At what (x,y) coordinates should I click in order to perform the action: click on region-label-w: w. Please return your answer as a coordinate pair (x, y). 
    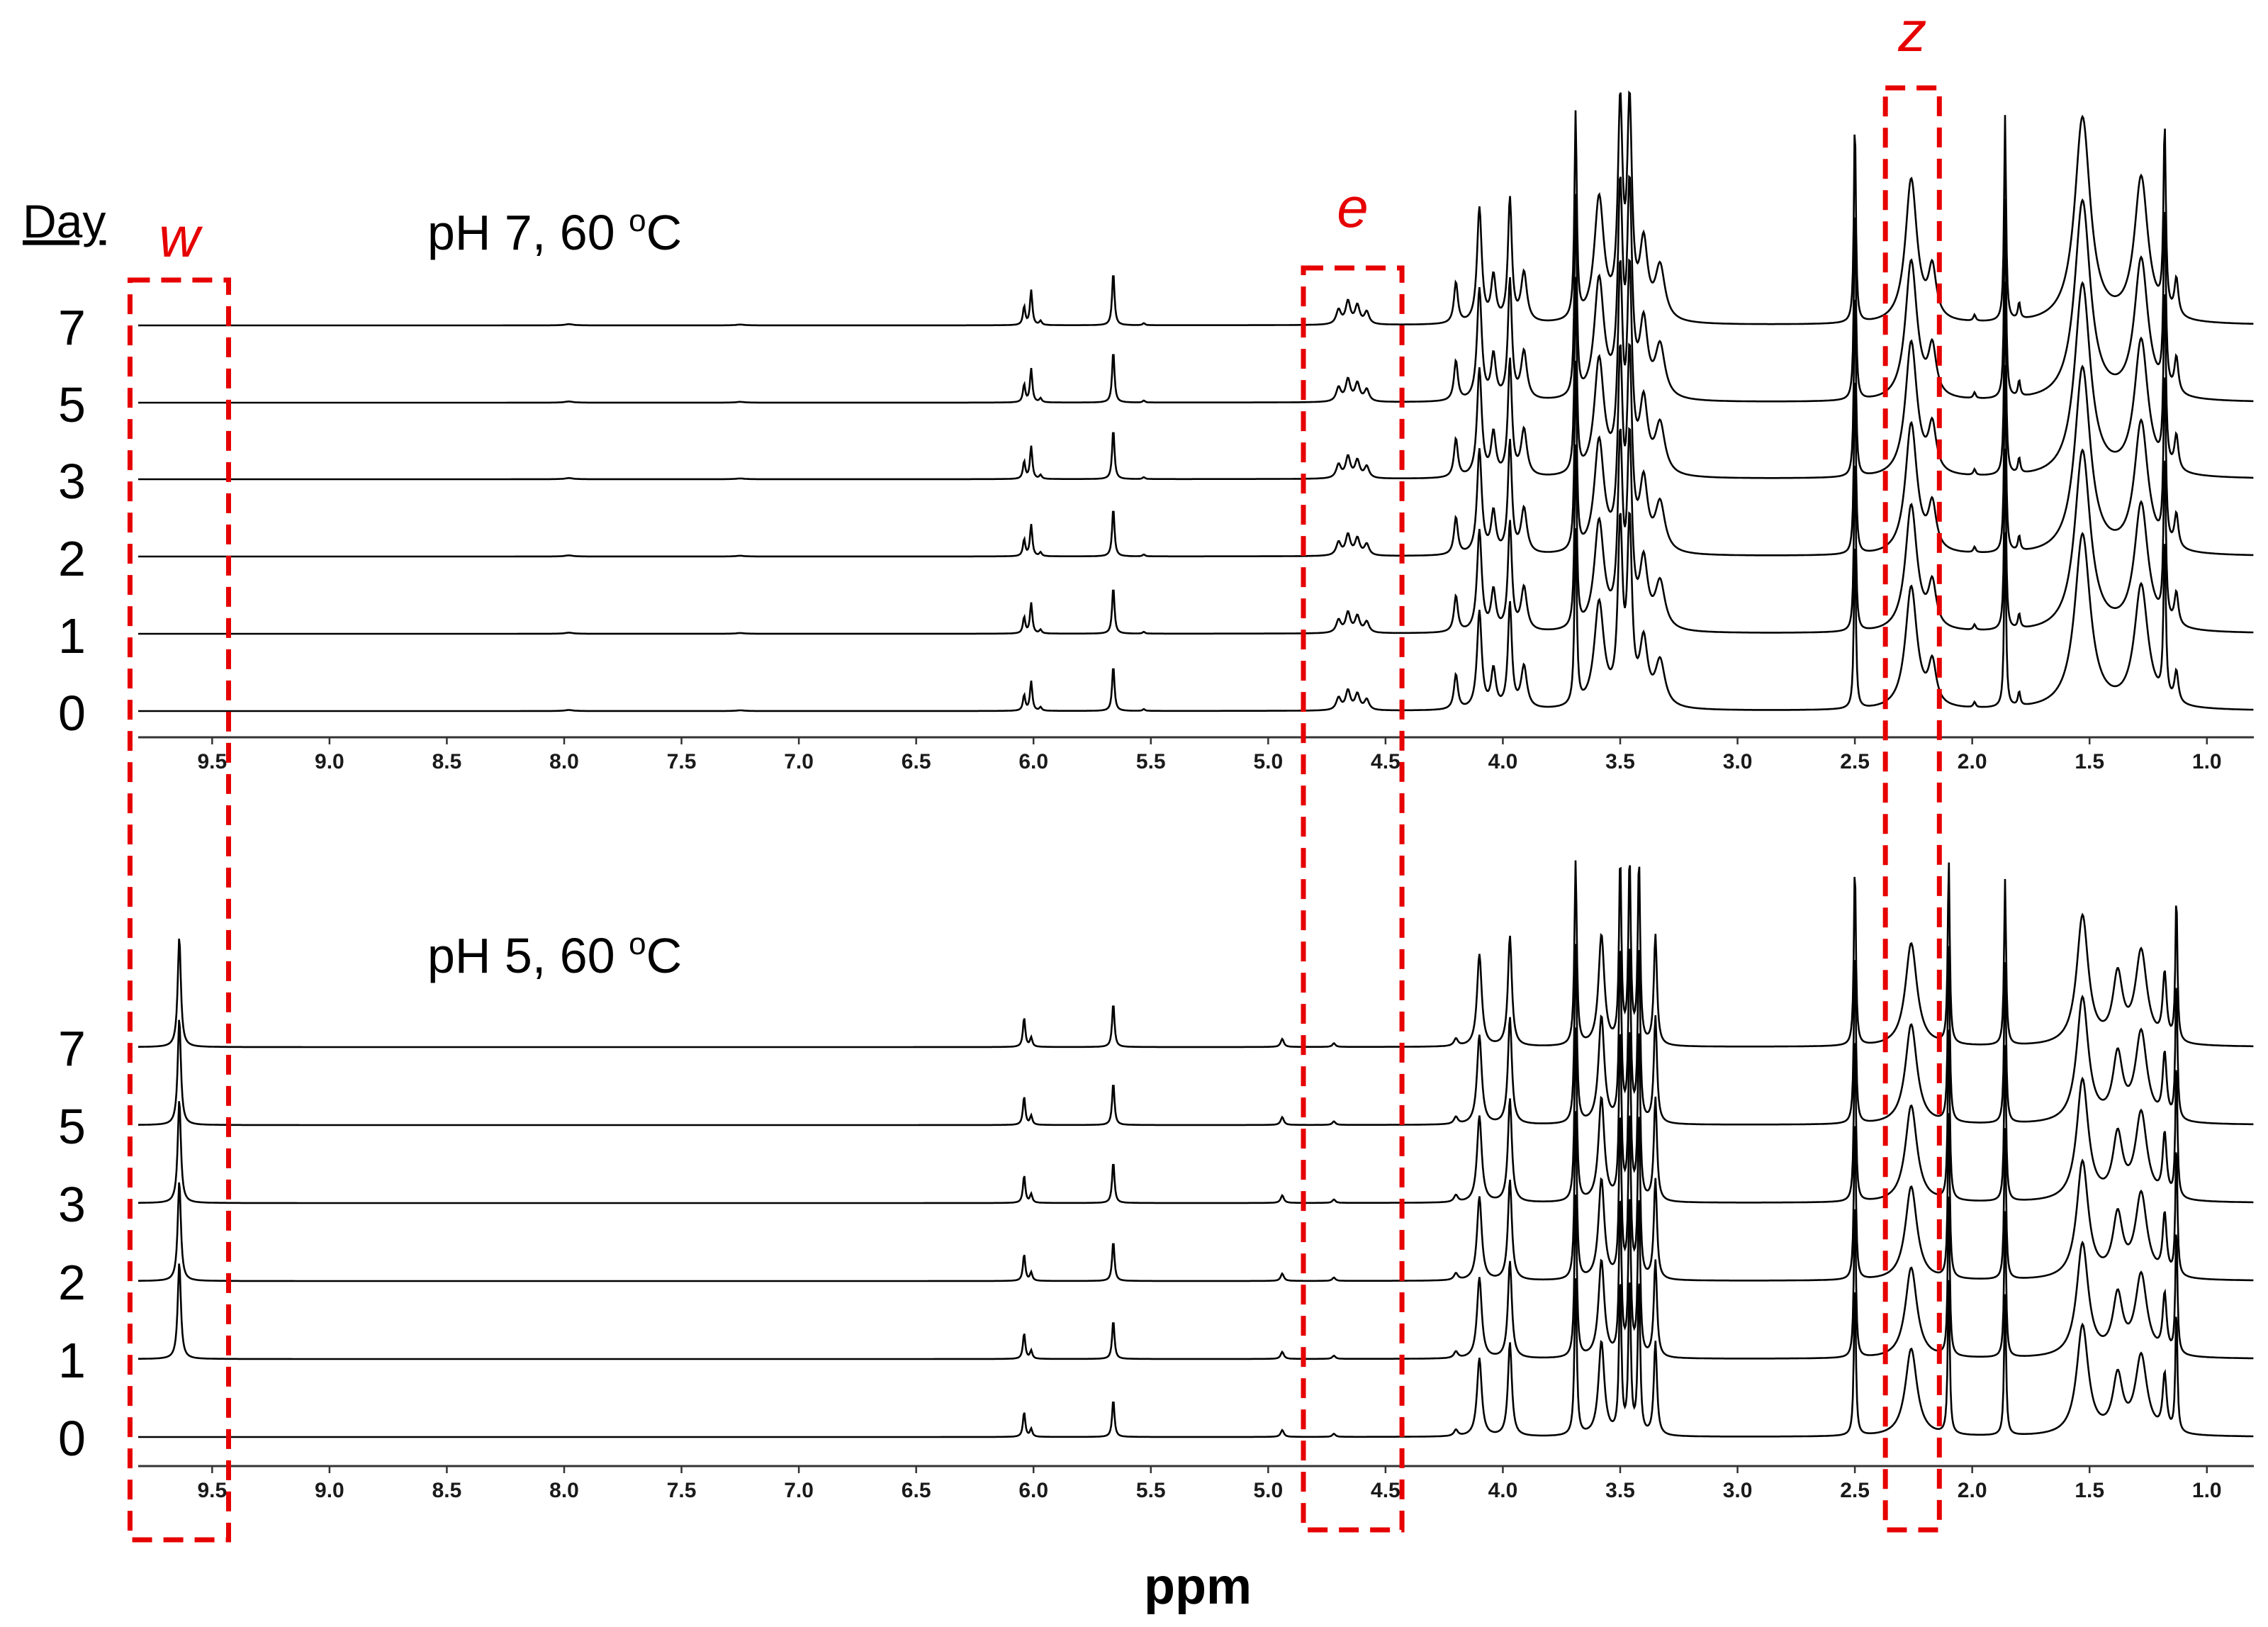
    Looking at the image, I should click on (181, 237).